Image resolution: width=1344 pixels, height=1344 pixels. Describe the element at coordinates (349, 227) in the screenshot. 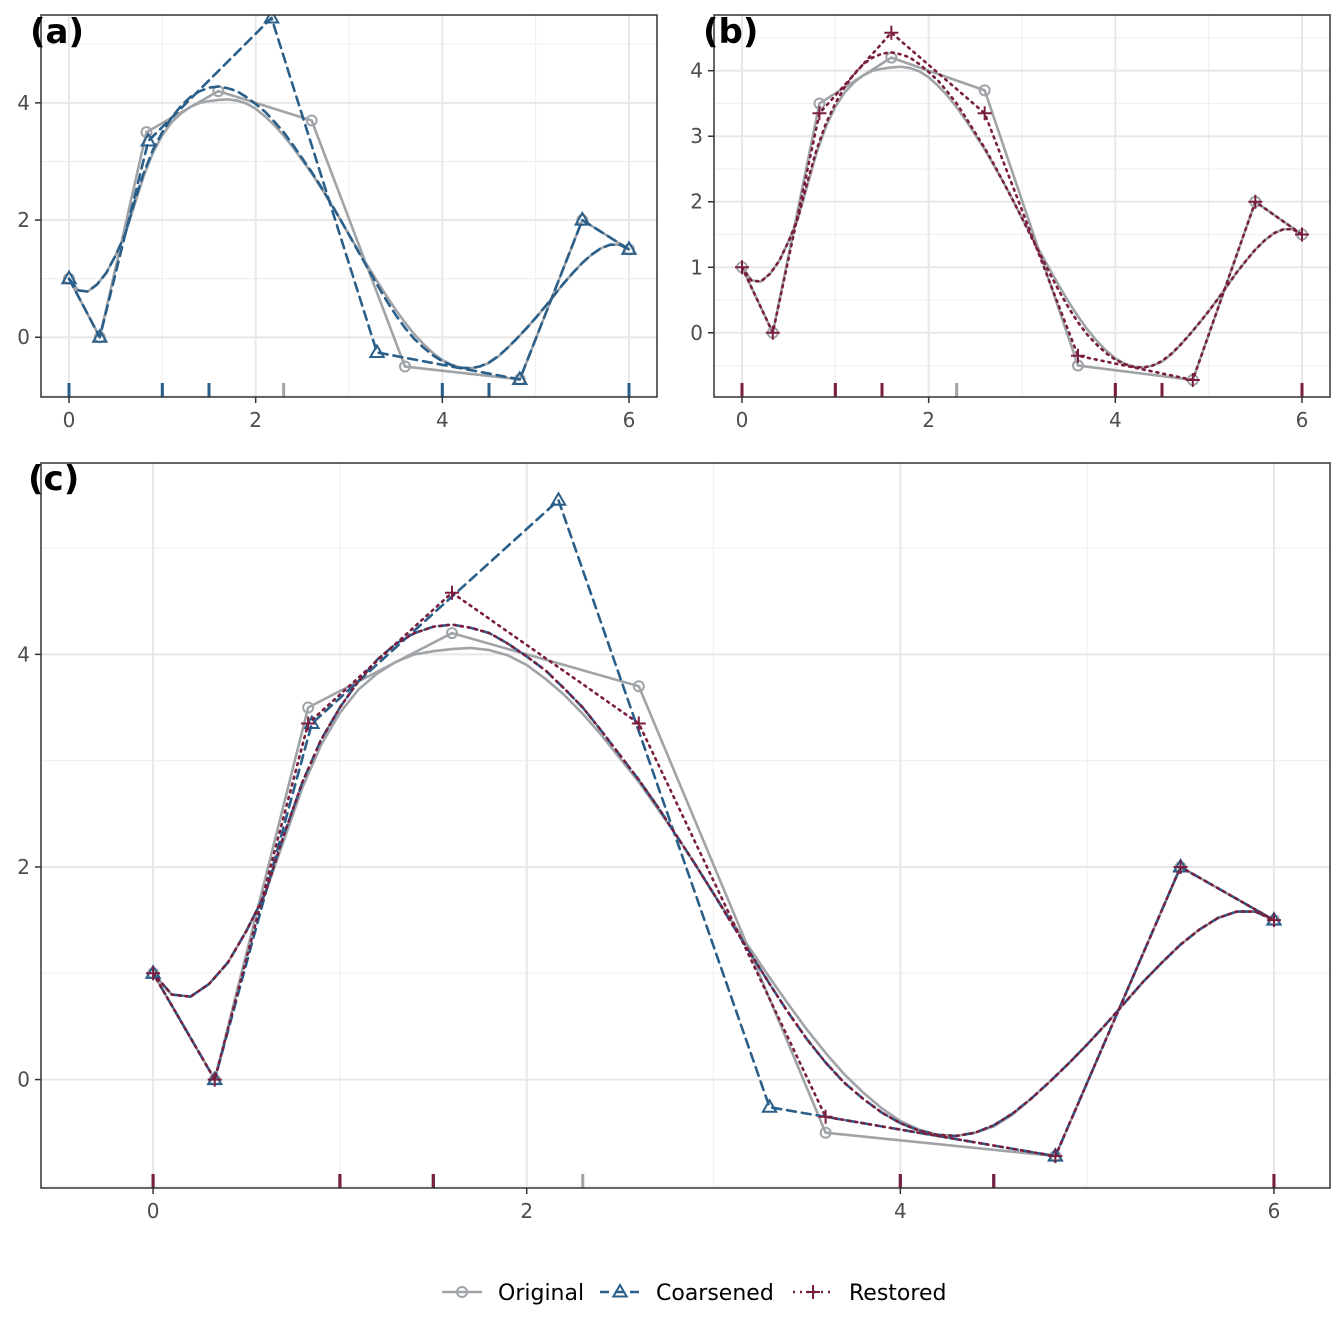

I see `series-curve-coarsened` at that location.